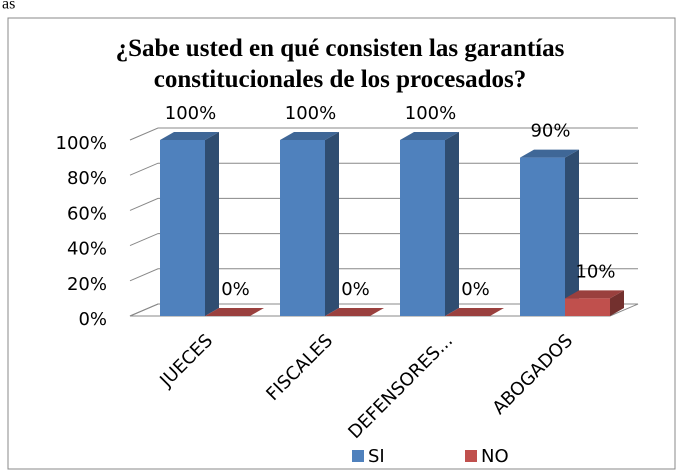 This screenshot has height=475, width=682. I want to click on y-tick-label: 80%, so click(87, 178).